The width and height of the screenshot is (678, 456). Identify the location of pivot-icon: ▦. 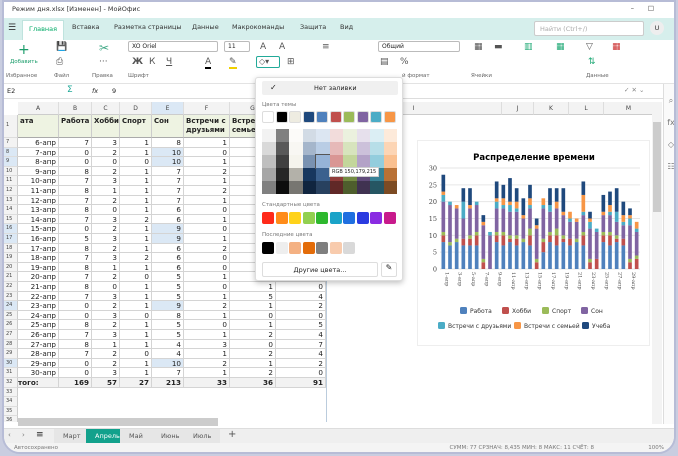
(616, 47).